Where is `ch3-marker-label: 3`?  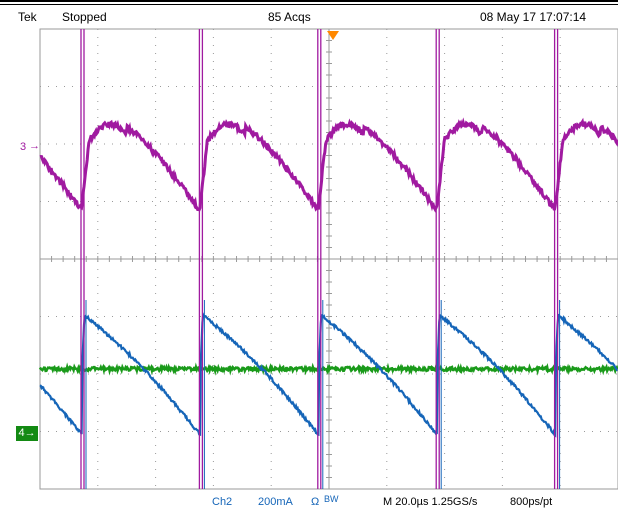 ch3-marker-label: 3 is located at coordinates (23, 147).